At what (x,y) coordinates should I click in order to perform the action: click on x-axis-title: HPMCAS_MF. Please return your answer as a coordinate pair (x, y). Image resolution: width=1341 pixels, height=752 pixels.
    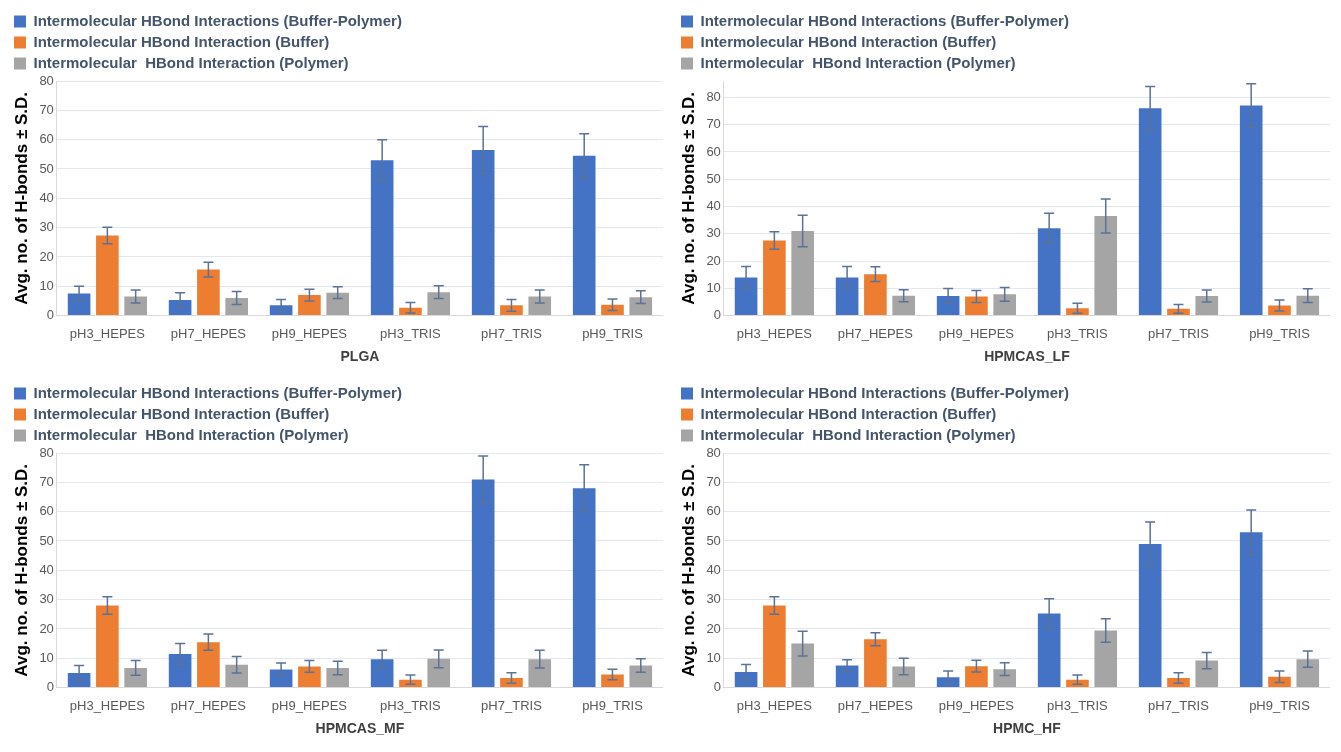
    Looking at the image, I should click on (360, 728).